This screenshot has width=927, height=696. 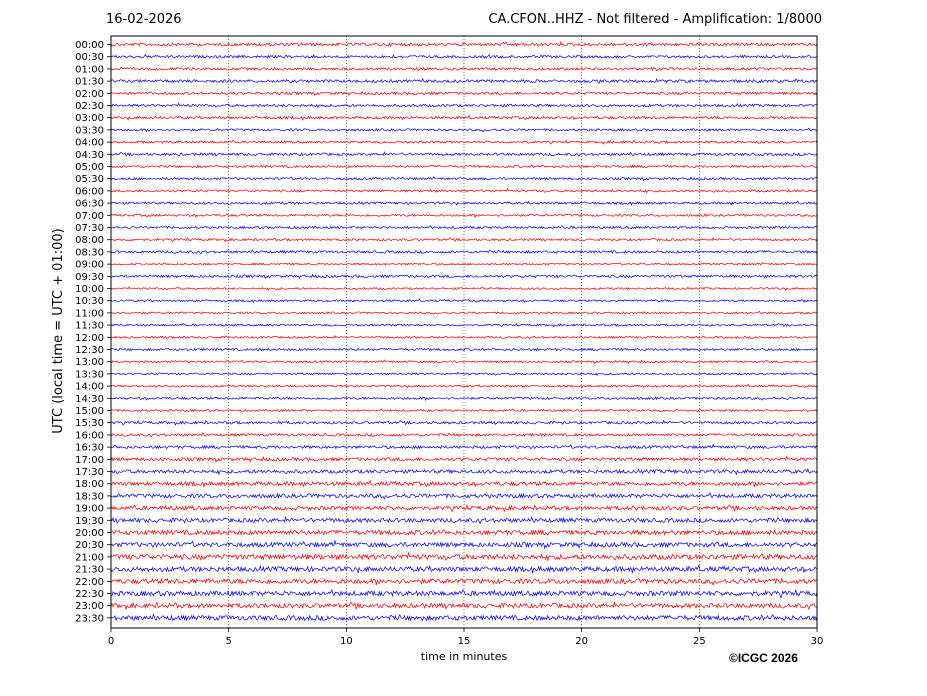 I want to click on y-tick-label: 21:30, so click(x=89, y=570).